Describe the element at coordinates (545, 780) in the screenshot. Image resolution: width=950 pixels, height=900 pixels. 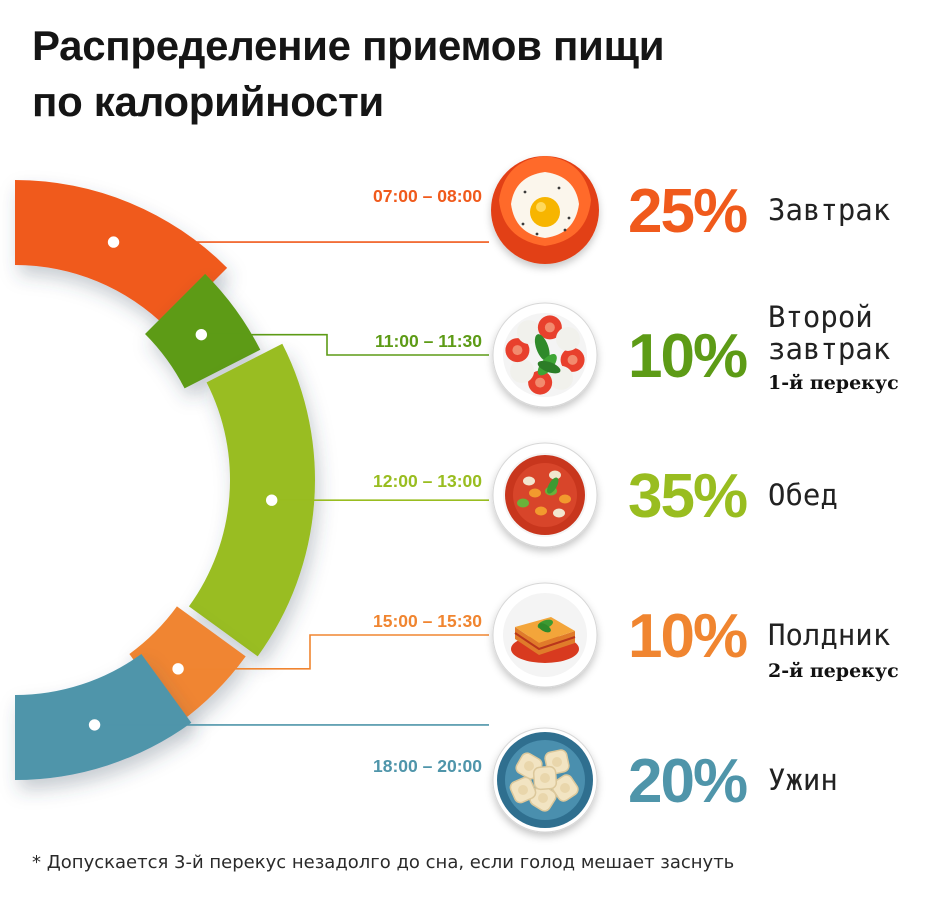
I see `ravioli-icon` at that location.